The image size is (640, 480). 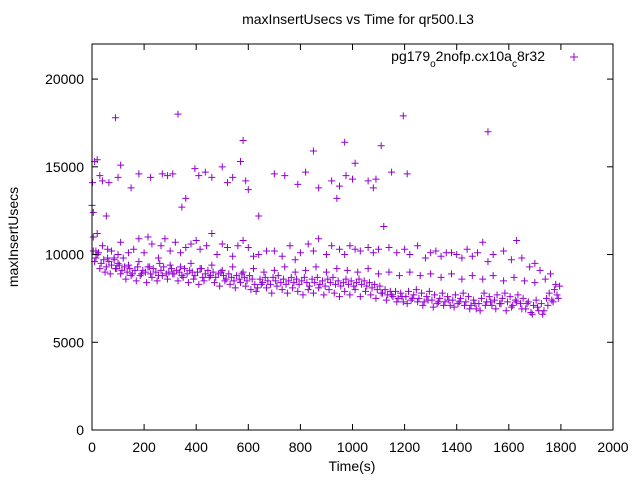 What do you see at coordinates (612, 447) in the screenshot?
I see `x-tick-label: 2000` at bounding box center [612, 447].